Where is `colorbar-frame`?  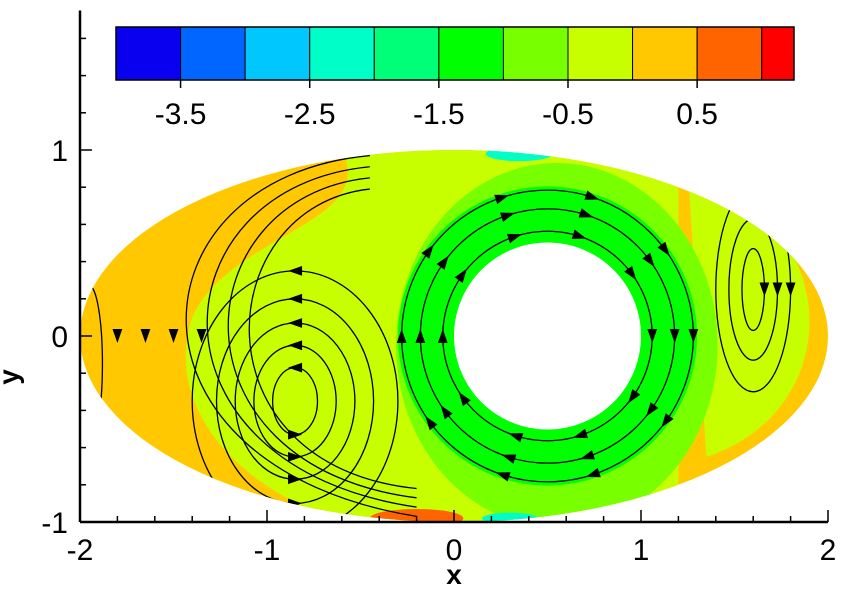
colorbar-frame is located at coordinates (455, 53).